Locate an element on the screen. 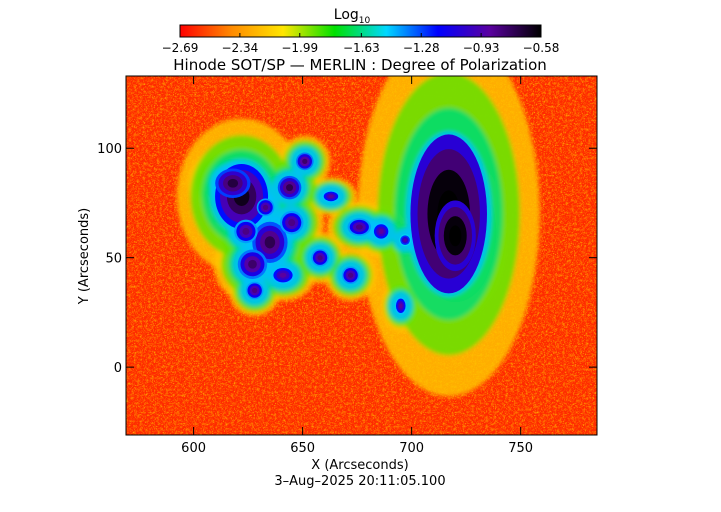 This screenshot has height=512, width=721. colorbar-tick-label: −1.28 is located at coordinates (421, 48).